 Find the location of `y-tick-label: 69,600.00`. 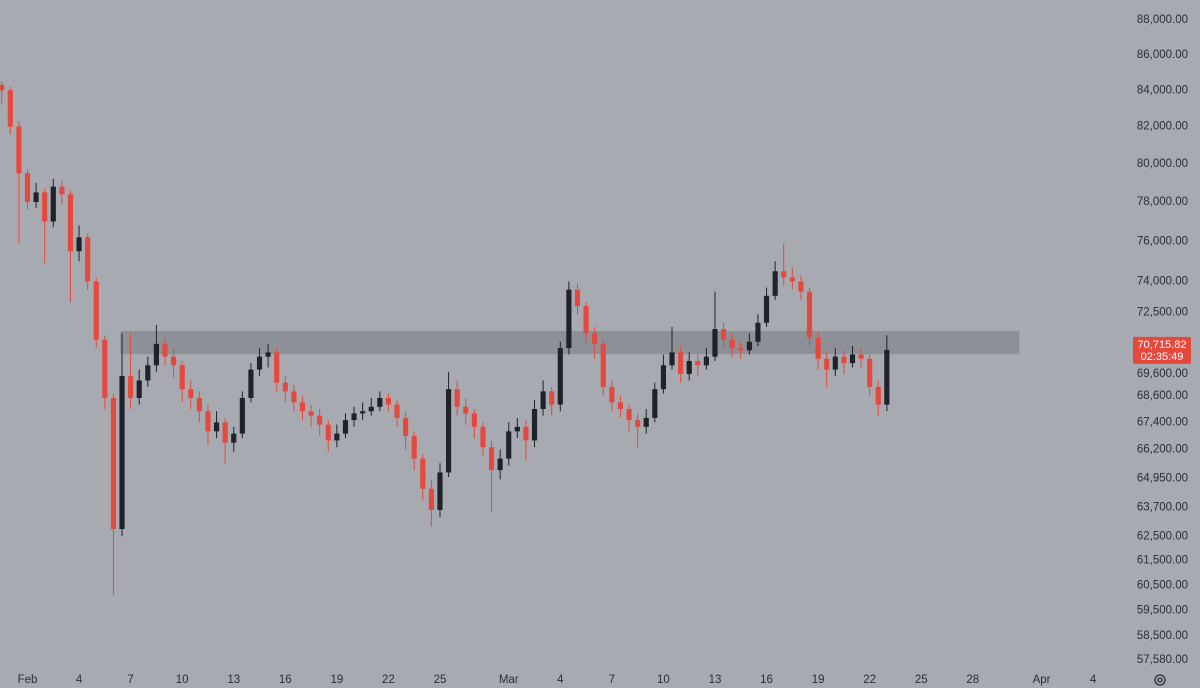

y-tick-label: 69,600.00 is located at coordinates (1162, 374).